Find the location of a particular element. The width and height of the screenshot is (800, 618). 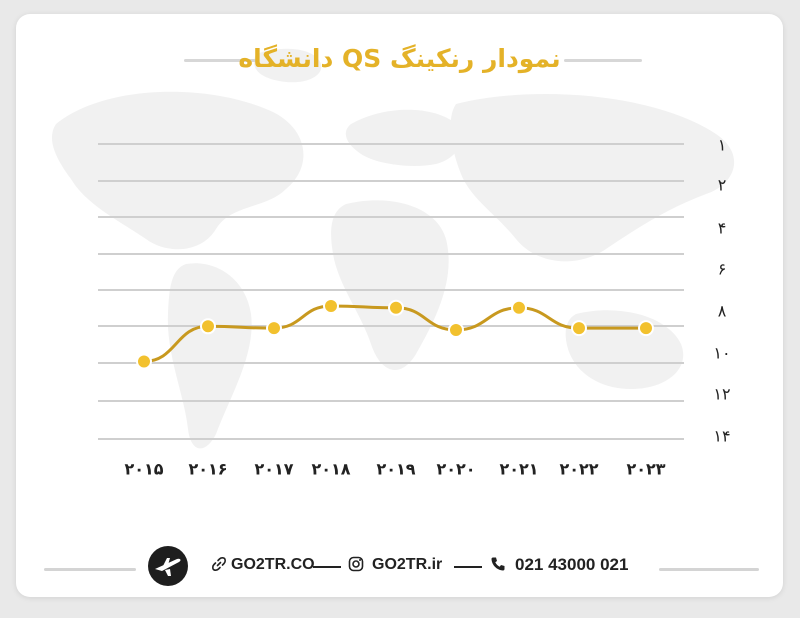

title-divider-right is located at coordinates (603, 60).